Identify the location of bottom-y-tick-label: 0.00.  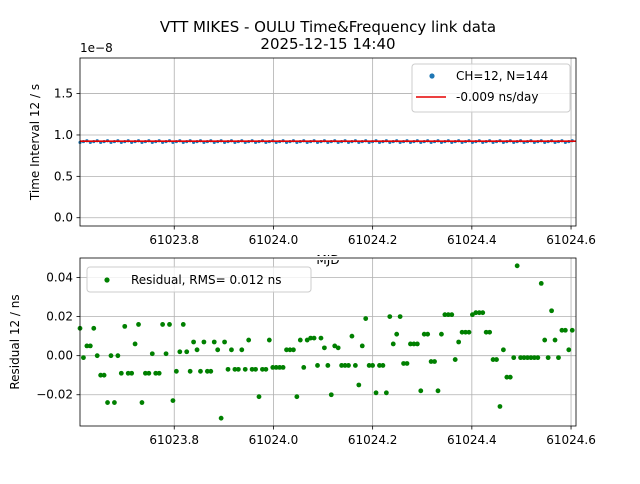
(59, 356).